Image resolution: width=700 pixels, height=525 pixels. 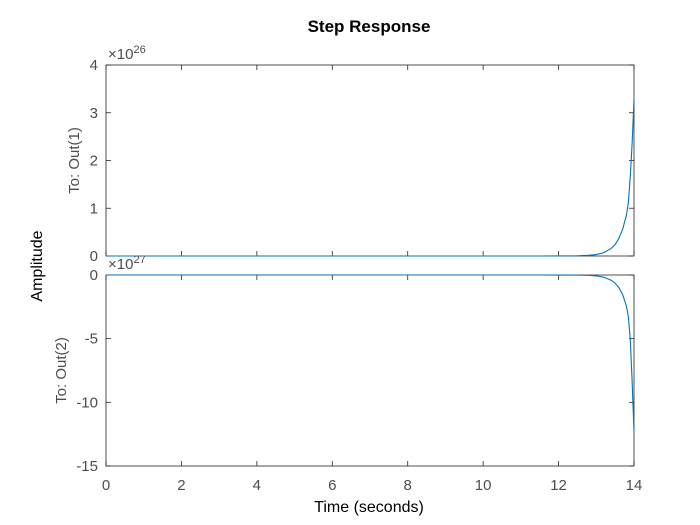 What do you see at coordinates (483, 485) in the screenshot?
I see `x-tick-label: 10` at bounding box center [483, 485].